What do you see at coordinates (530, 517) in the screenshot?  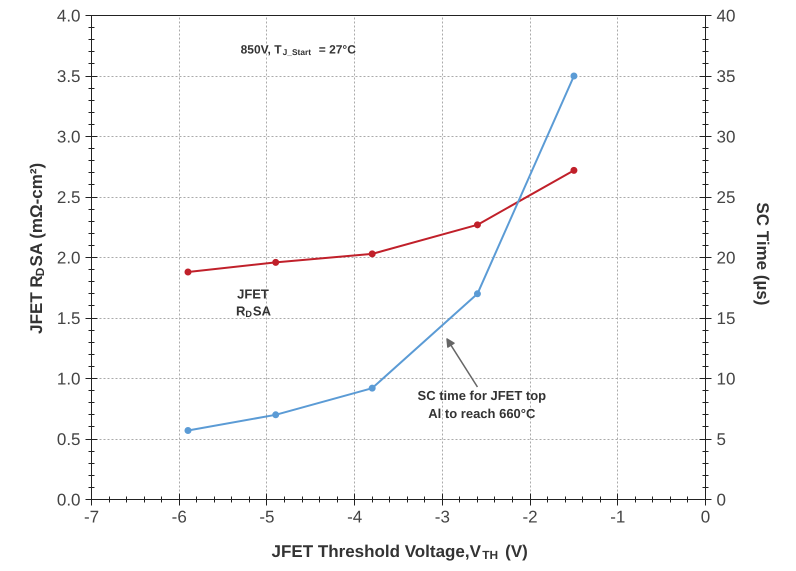 I see `x-tick-label: -2` at bounding box center [530, 517].